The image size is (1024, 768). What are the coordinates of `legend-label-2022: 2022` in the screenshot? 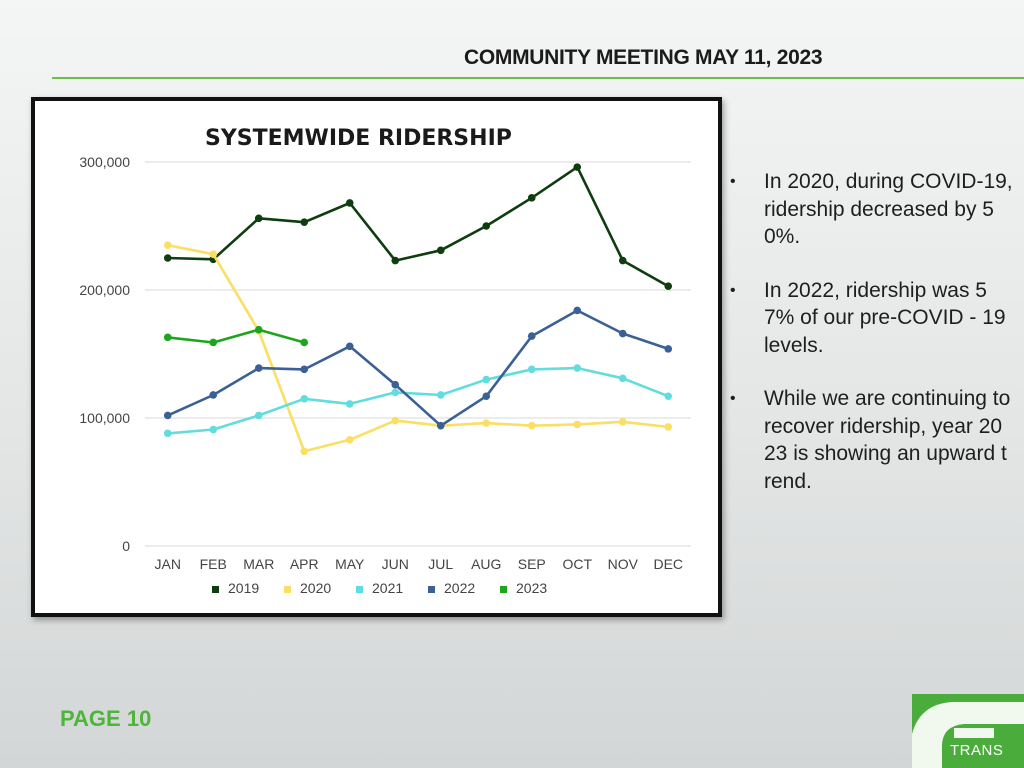 It's located at (459, 588).